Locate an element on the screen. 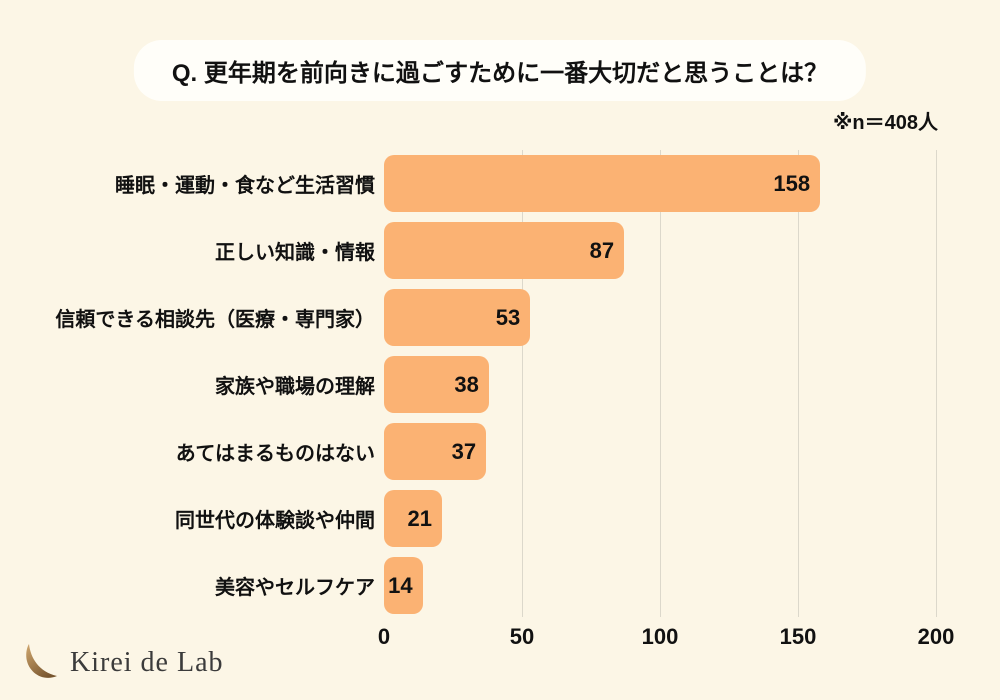 The height and width of the screenshot is (700, 1000). question-title: Q. 更年期を前向きに過ごすために一番大切だと思うことは？ is located at coordinates (500, 70).